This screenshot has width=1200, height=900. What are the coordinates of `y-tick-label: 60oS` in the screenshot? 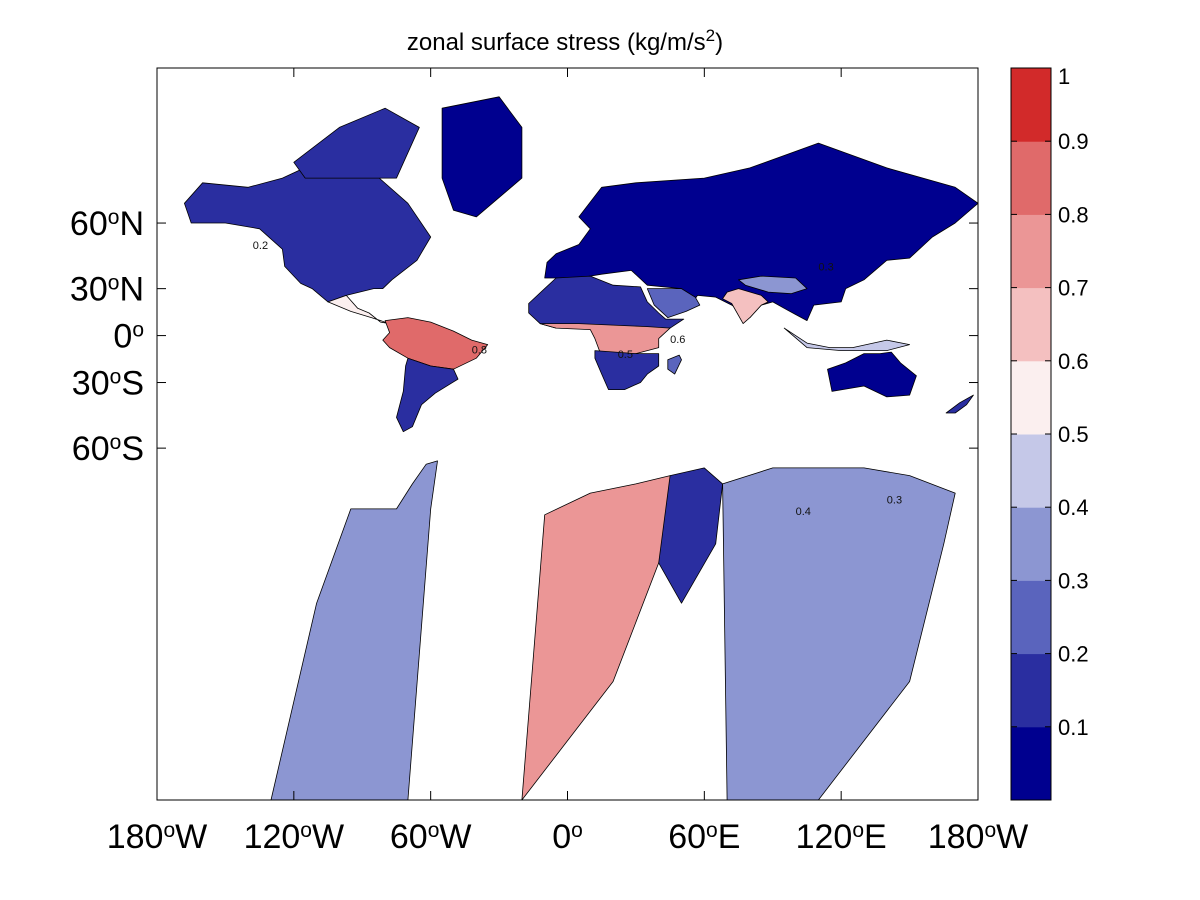 It's located at (108, 449).